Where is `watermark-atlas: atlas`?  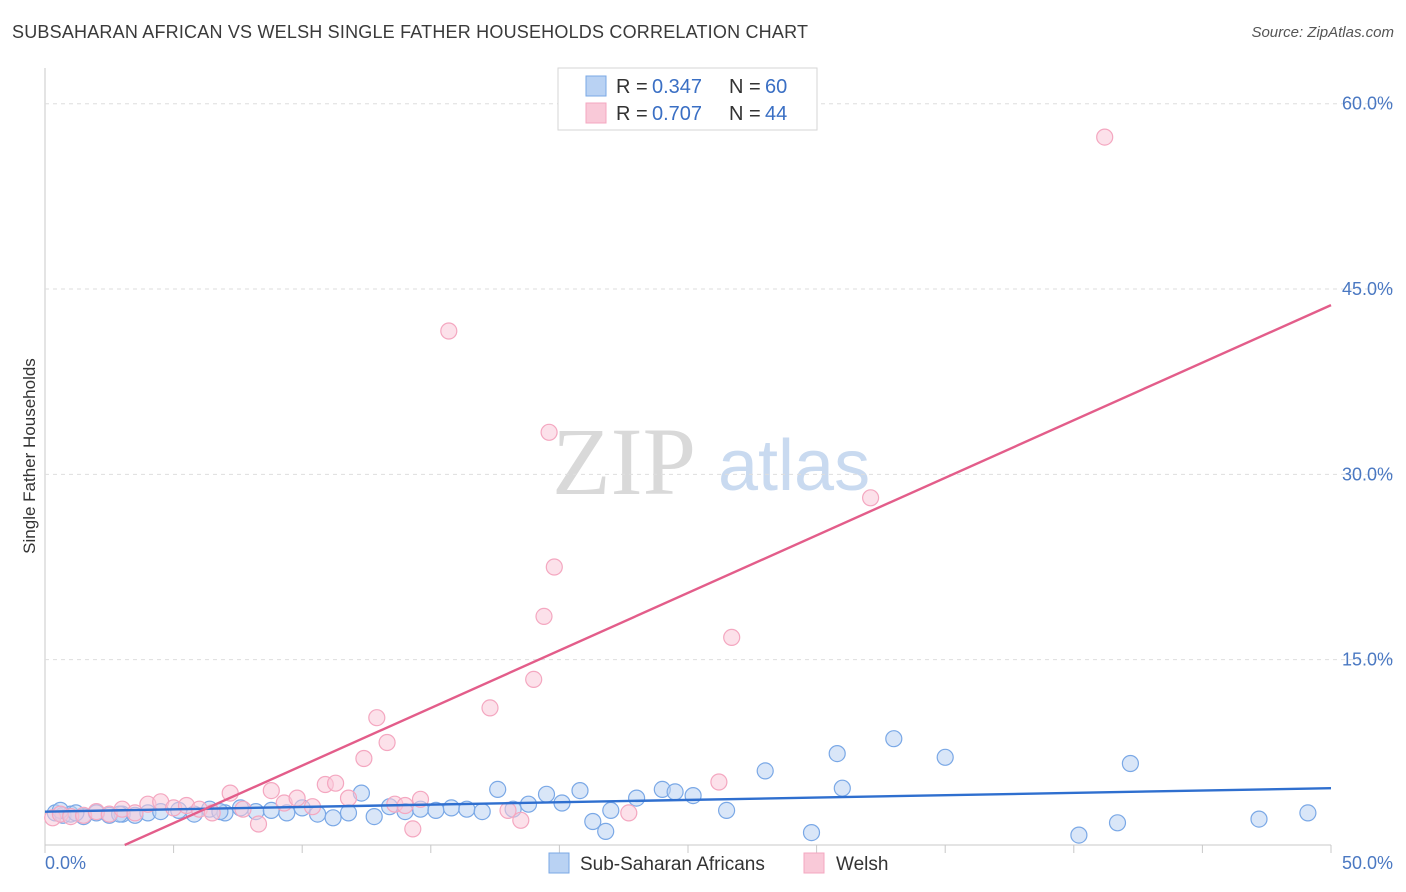 watermark-atlas: atlas is located at coordinates (794, 466).